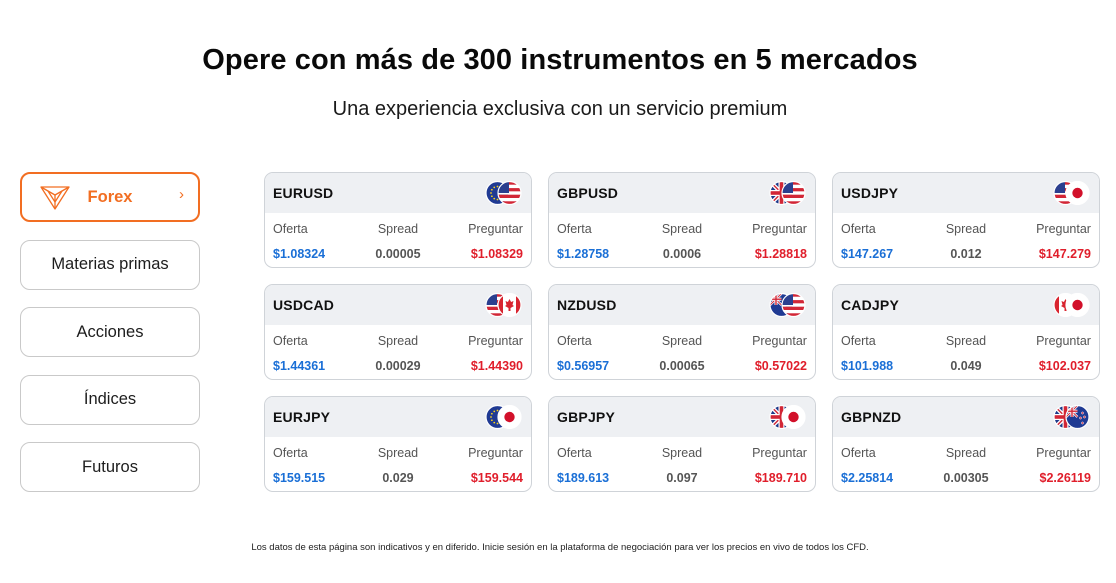  I want to click on instrument-symbol: GBPNZD, so click(871, 417).